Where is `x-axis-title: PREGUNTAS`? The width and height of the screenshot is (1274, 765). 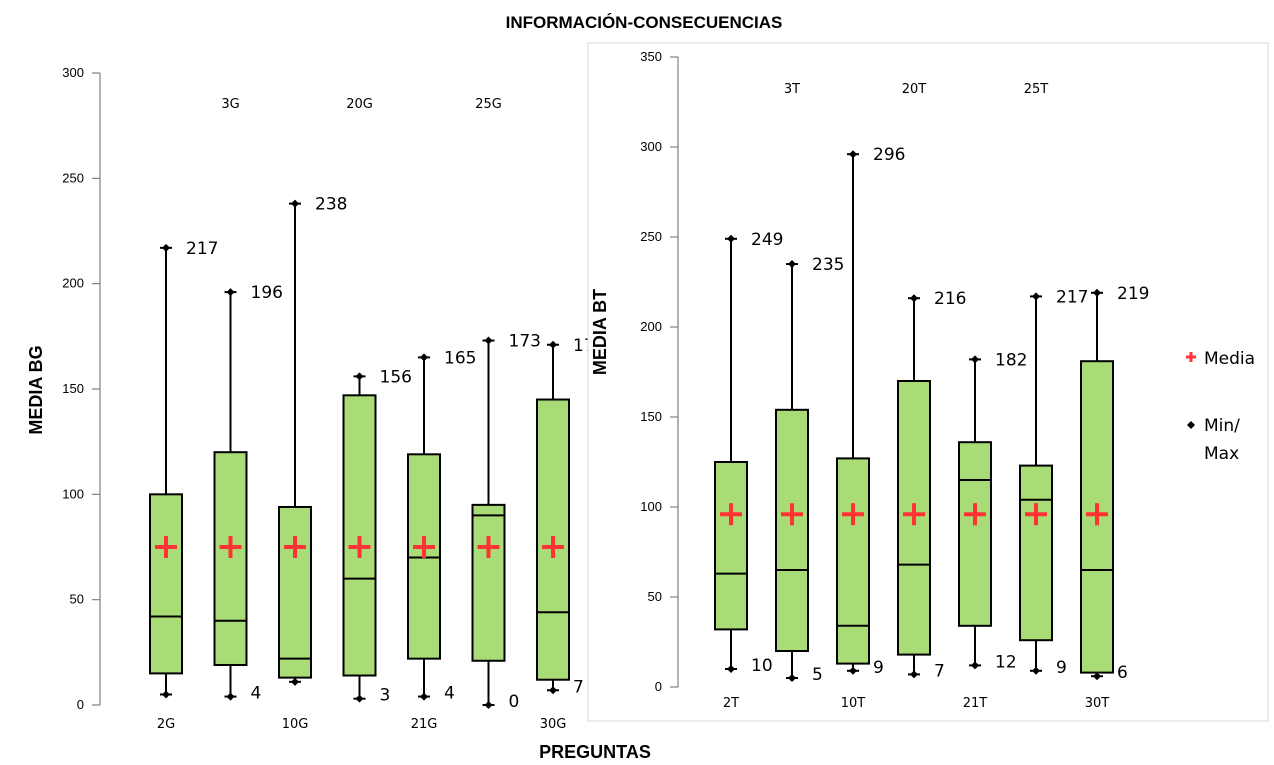 x-axis-title: PREGUNTAS is located at coordinates (595, 752).